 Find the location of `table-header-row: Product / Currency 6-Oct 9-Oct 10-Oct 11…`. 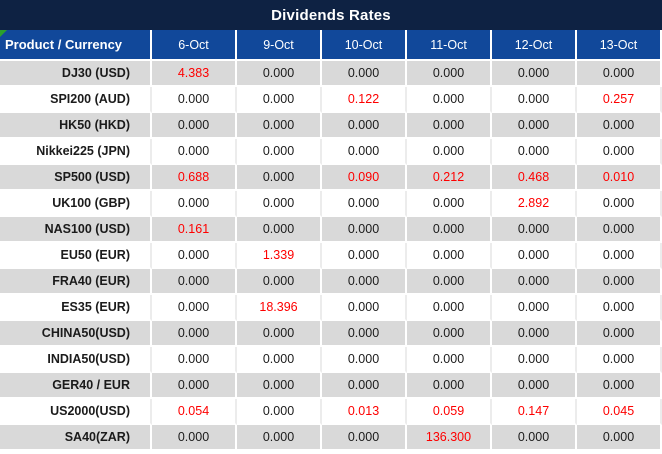

table-header-row: Product / Currency 6-Oct 9-Oct 10-Oct 11… is located at coordinates (331, 45).